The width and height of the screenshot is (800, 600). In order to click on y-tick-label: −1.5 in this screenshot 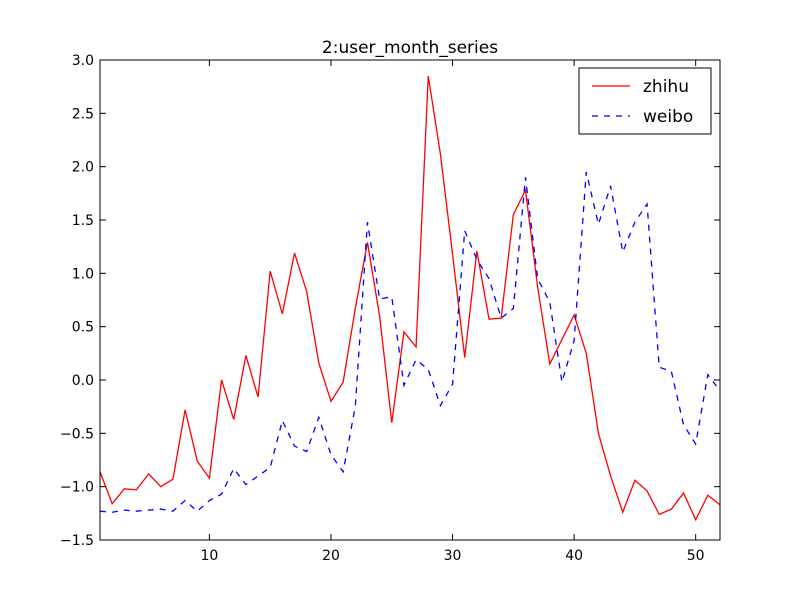, I will do `click(77, 541)`.